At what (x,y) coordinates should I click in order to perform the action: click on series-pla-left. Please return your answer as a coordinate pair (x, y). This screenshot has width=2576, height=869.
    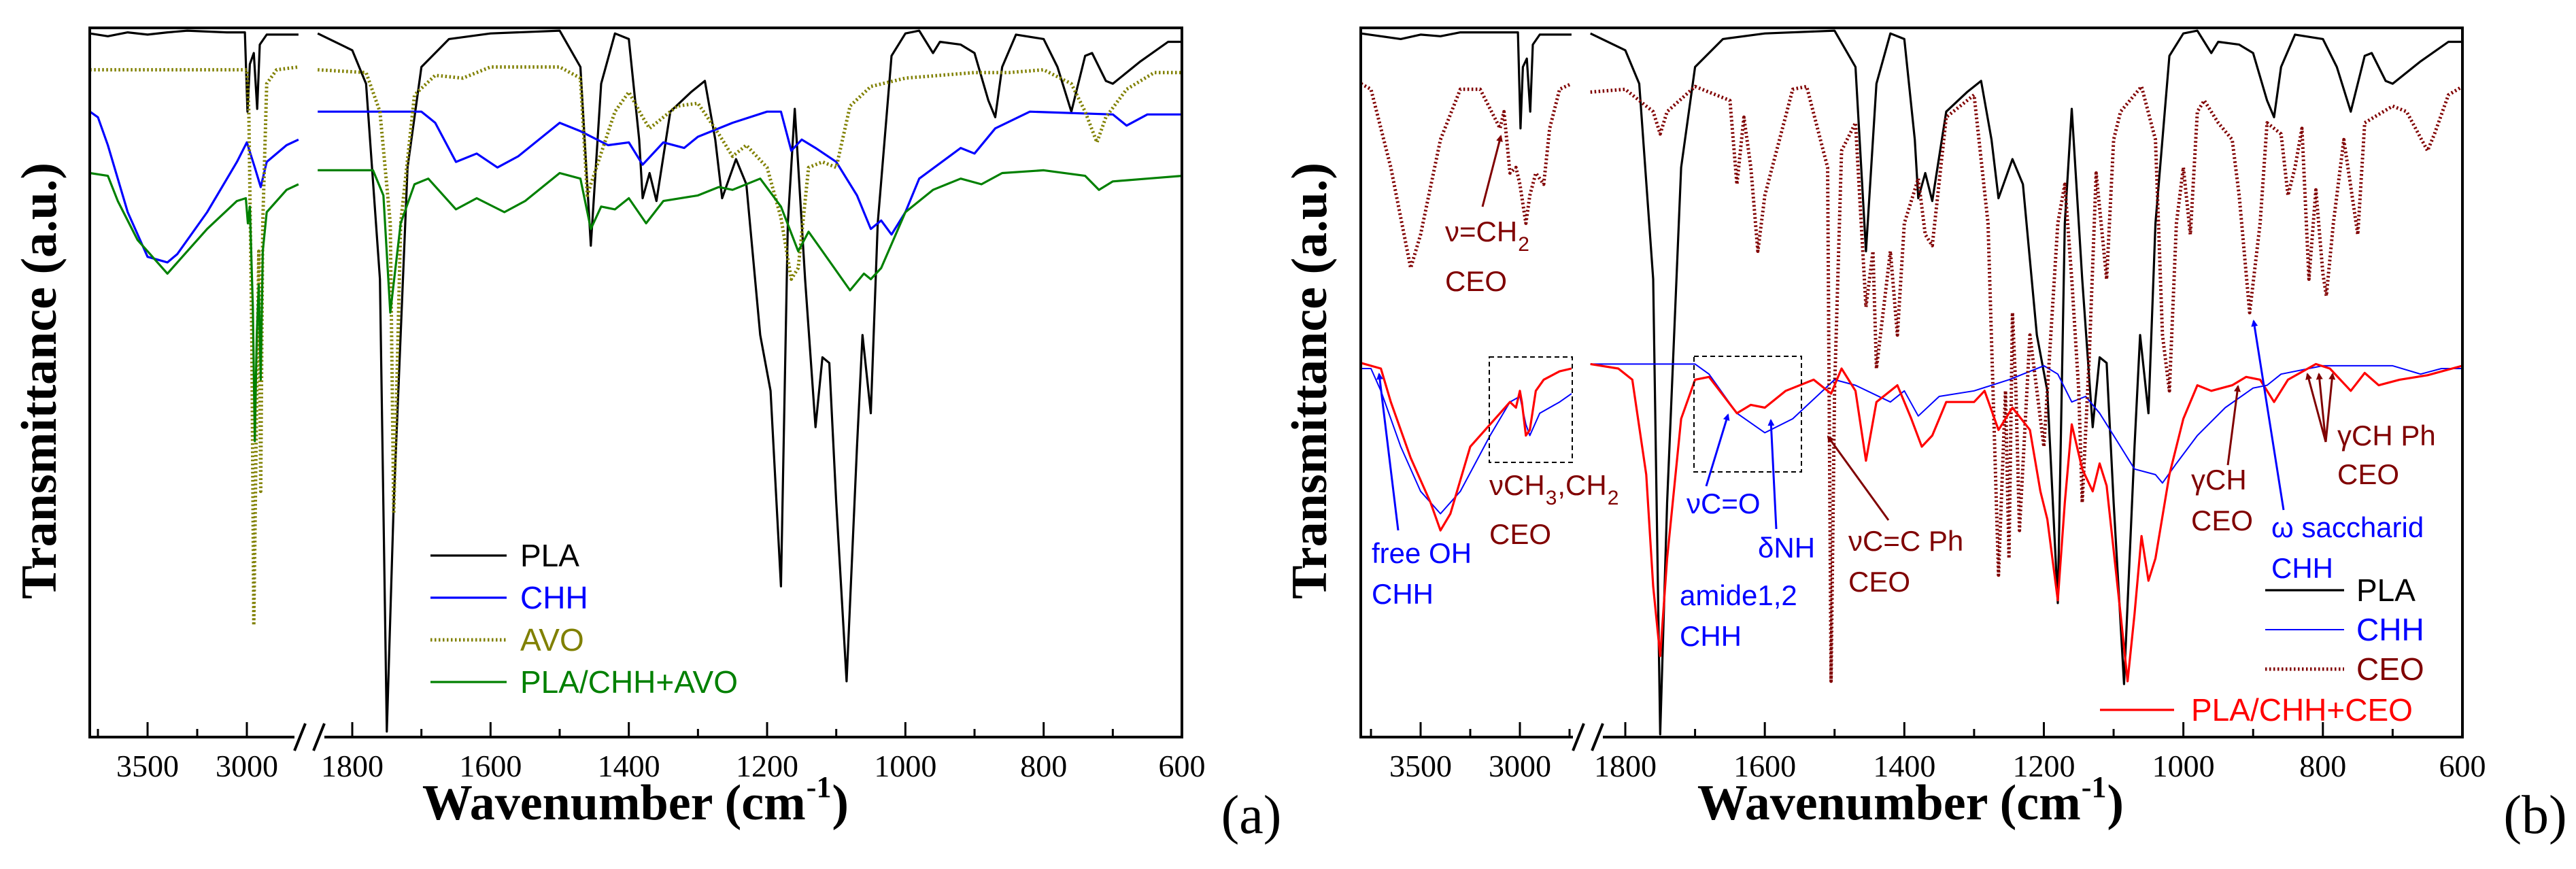
    Looking at the image, I should click on (194, 71).